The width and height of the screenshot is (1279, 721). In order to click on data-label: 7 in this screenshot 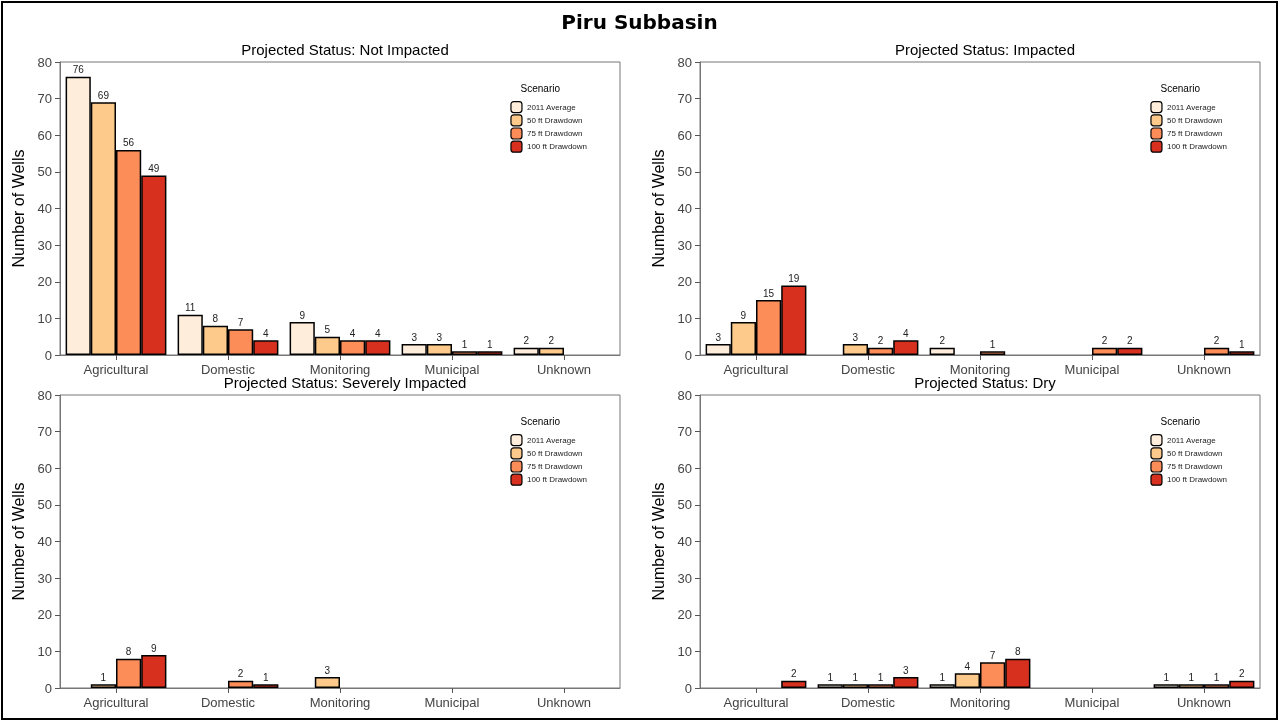, I will do `click(240, 322)`.